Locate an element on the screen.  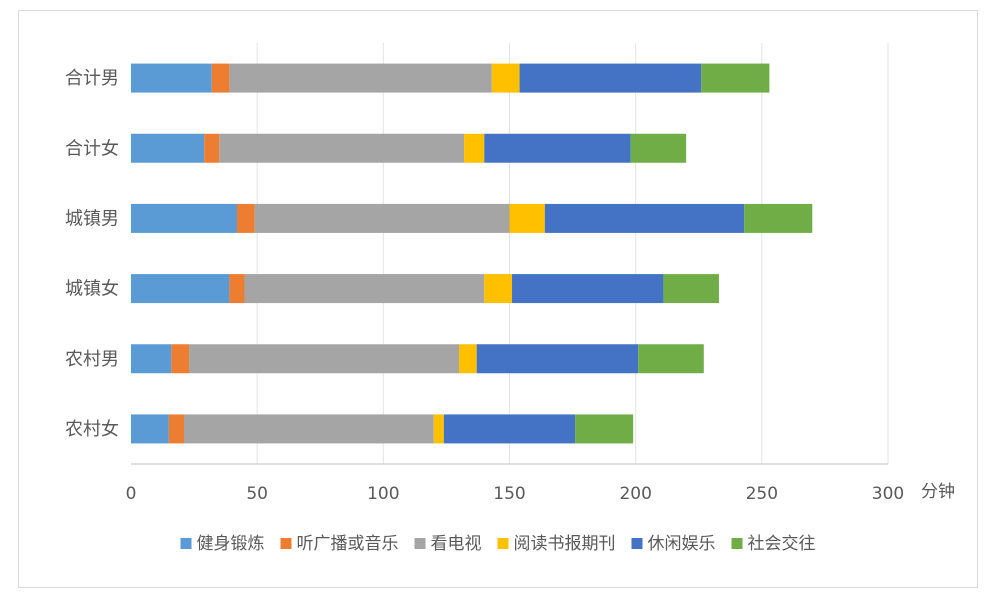
legend-label: 健身锻炼 is located at coordinates (231, 544).